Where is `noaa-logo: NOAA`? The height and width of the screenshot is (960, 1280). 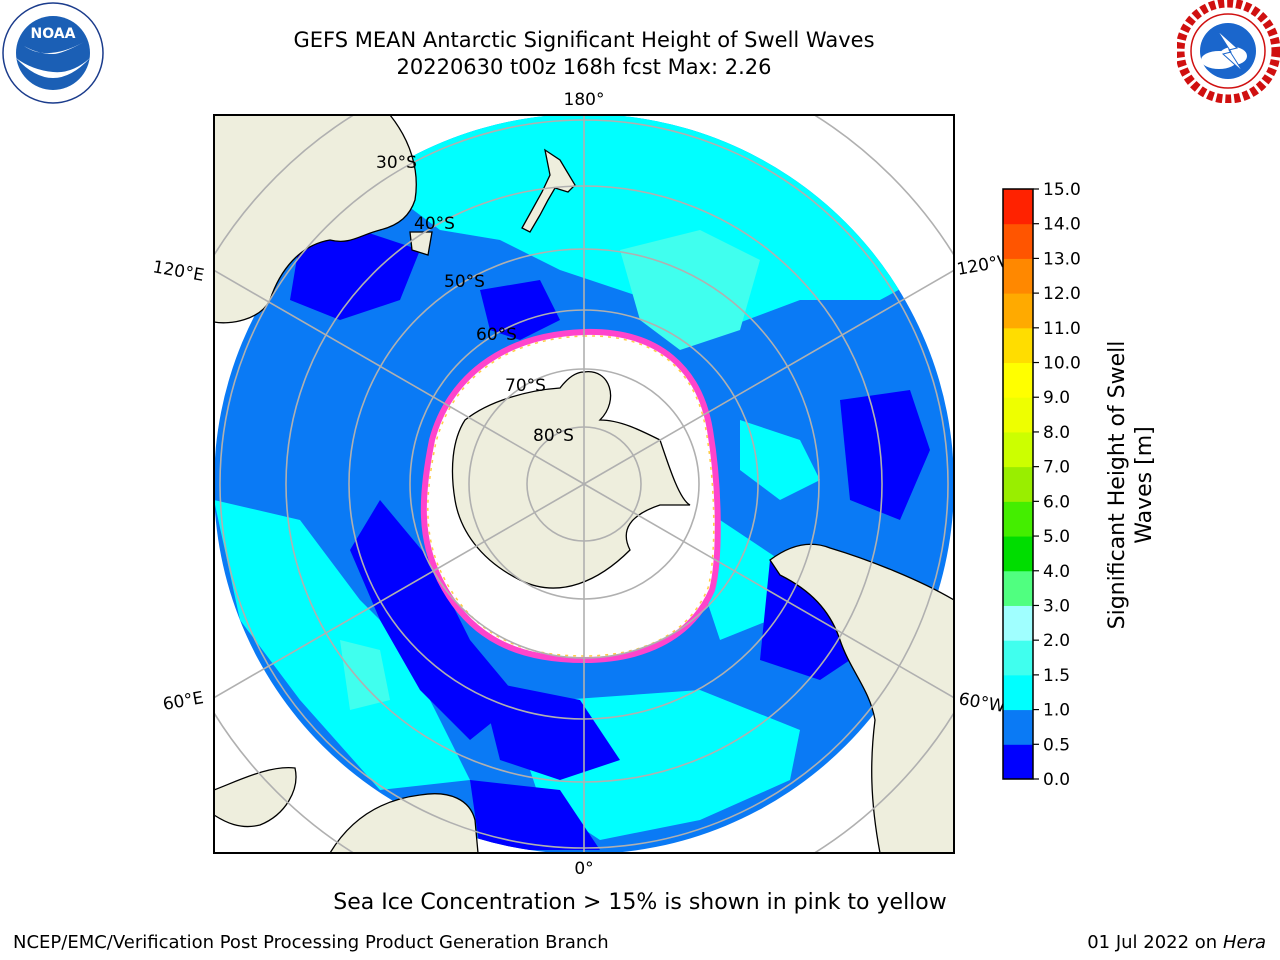 noaa-logo: NOAA is located at coordinates (53, 53).